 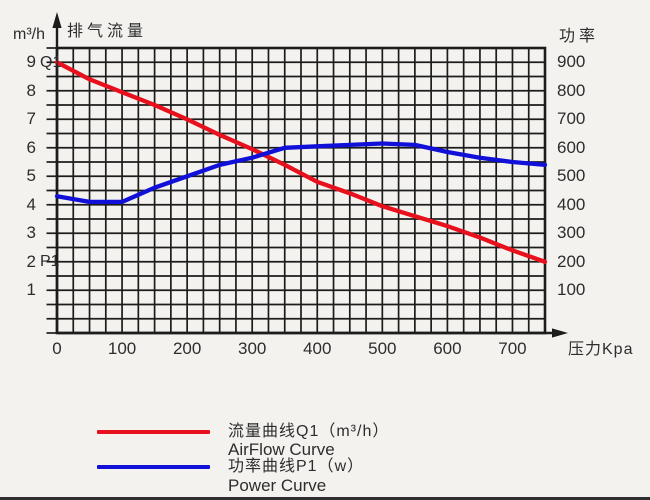 What do you see at coordinates (382, 348) in the screenshot?
I see `x-tick-500: 500` at bounding box center [382, 348].